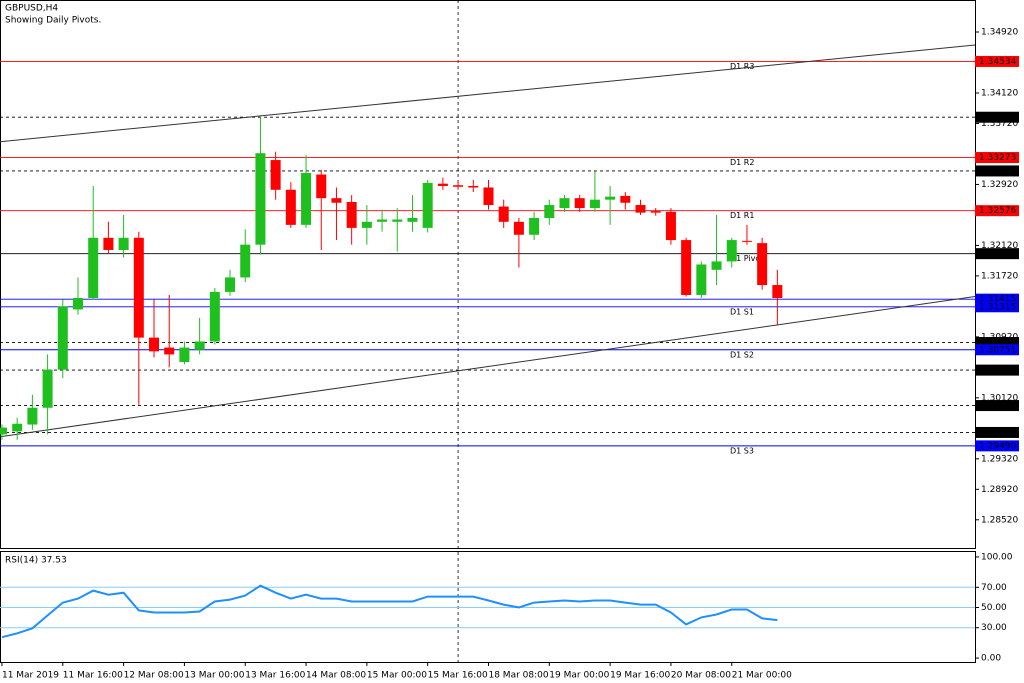  What do you see at coordinates (746, 258) in the screenshot?
I see `level-tag: D1 Pivot` at bounding box center [746, 258].